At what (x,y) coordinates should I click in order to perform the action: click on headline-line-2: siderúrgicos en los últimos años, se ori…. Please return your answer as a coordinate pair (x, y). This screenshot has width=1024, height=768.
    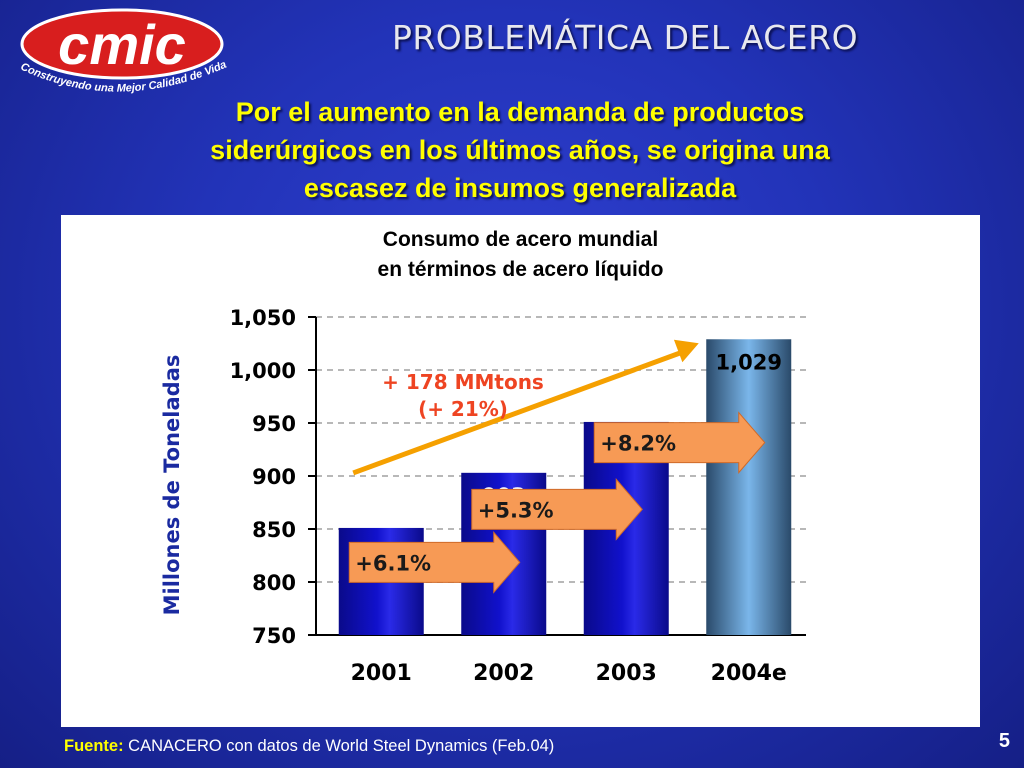
    Looking at the image, I should click on (520, 150).